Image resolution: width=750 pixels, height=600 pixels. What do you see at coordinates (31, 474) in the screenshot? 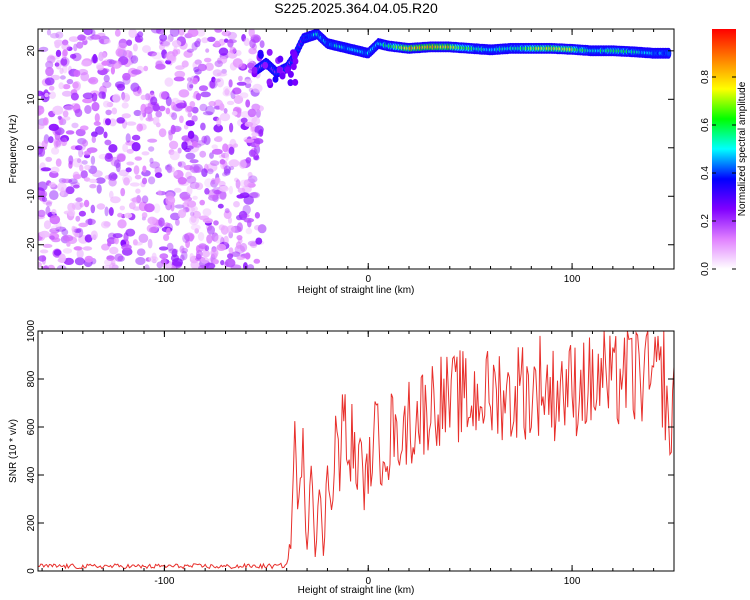
I see `y-tick-label: 400` at bounding box center [31, 474].